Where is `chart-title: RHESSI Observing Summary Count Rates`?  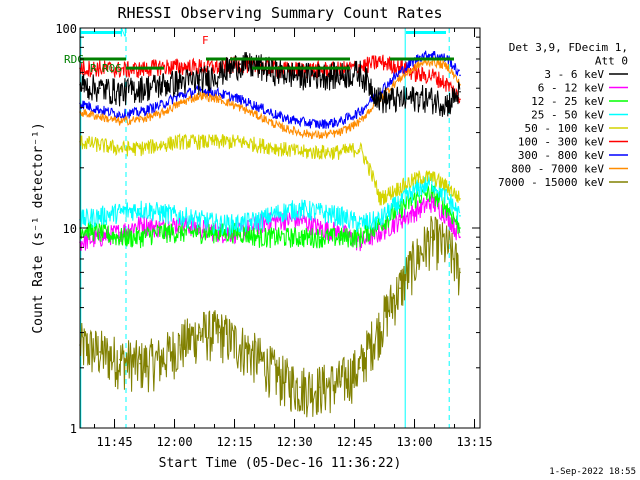
chart-title: RHESSI Observing Summary Count Rates is located at coordinates (279, 13).